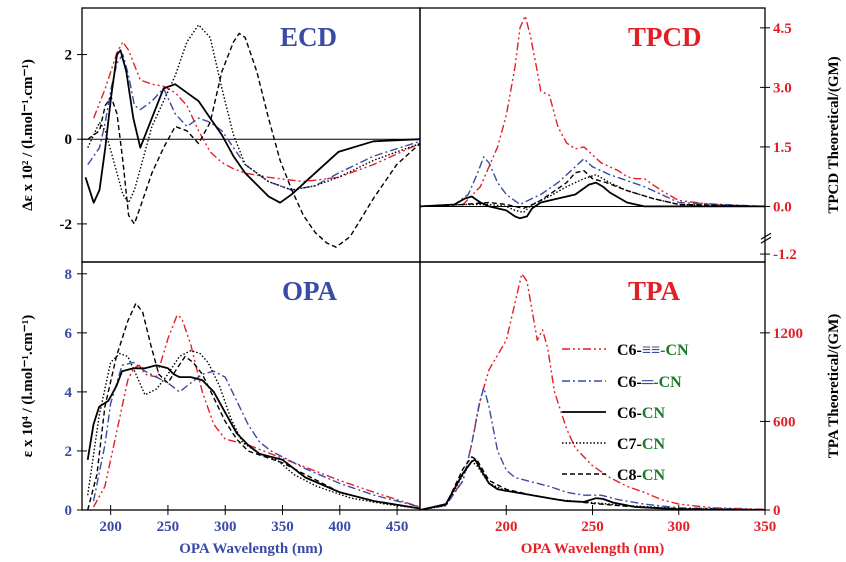  I want to click on legend-bond: ≡≡, so click(651, 350).